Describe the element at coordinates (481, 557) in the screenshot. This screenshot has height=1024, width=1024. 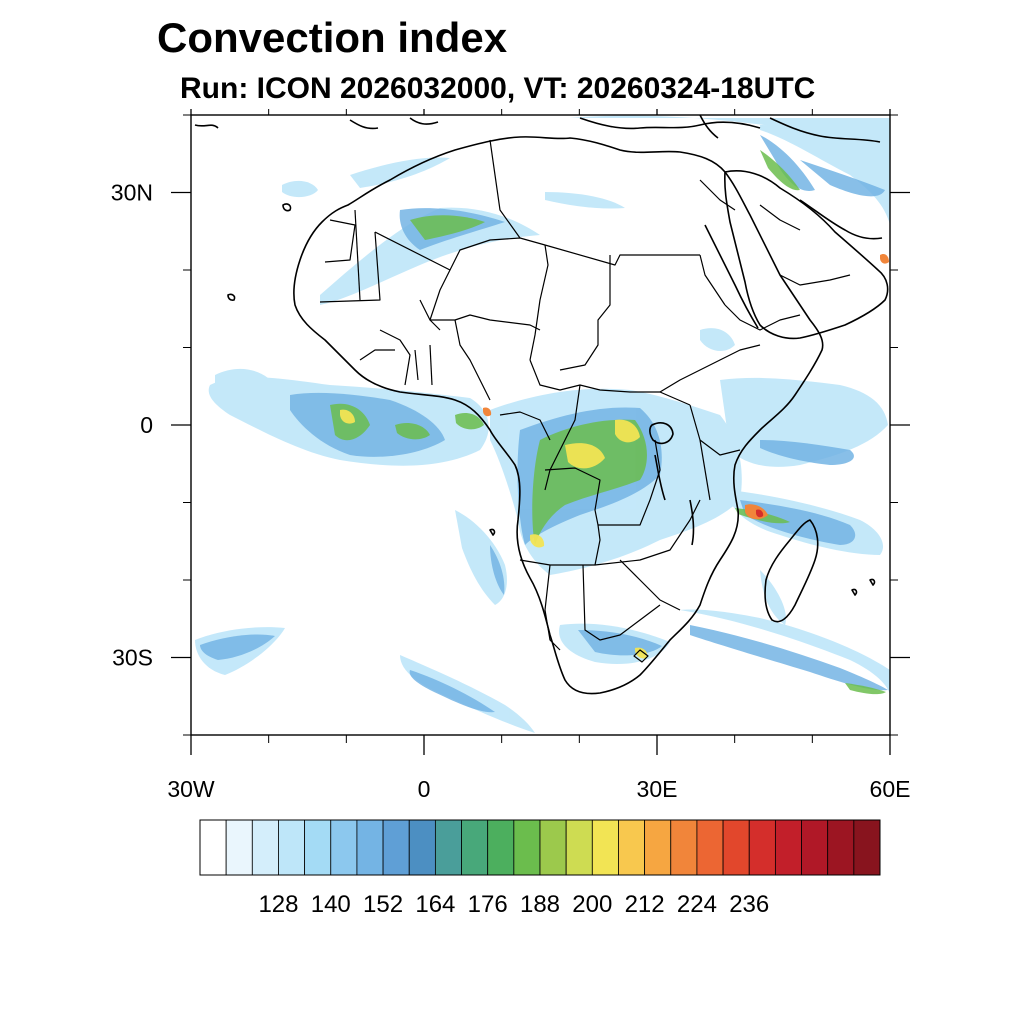
I see `field-patch-namibia-coast` at that location.